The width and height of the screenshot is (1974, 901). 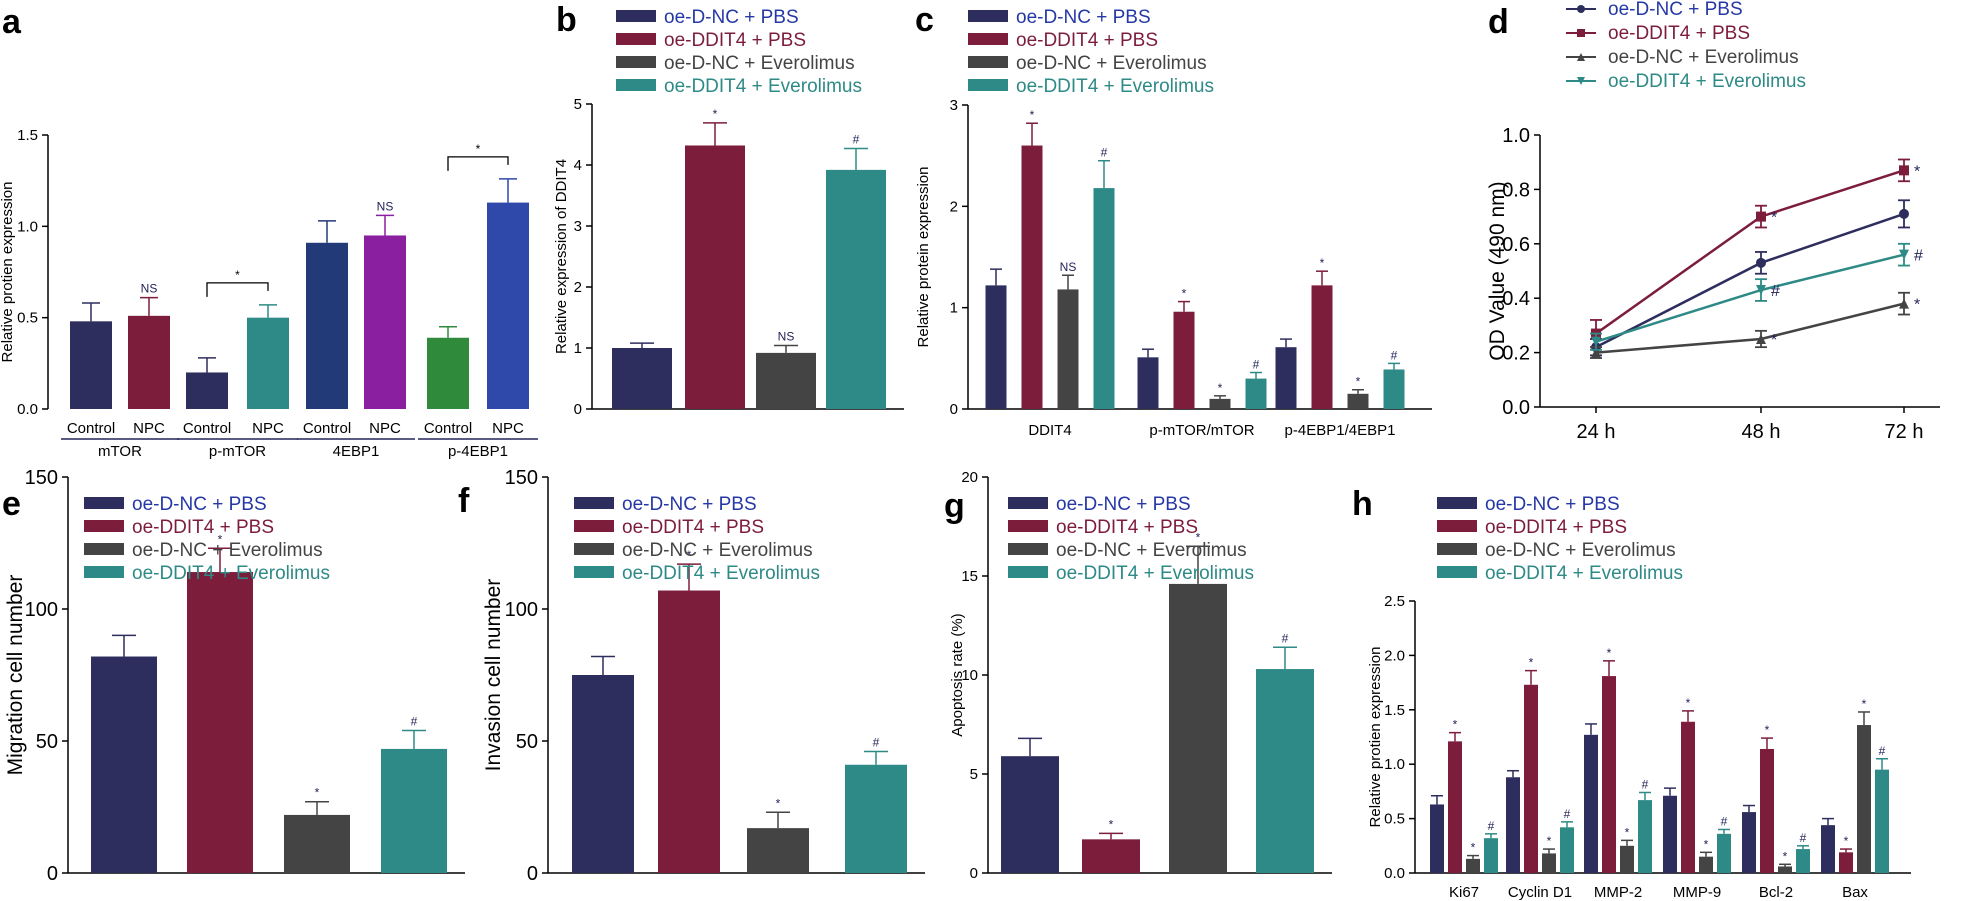 I want to click on a-y-tick-label-2: 1.0, so click(x=27, y=226).